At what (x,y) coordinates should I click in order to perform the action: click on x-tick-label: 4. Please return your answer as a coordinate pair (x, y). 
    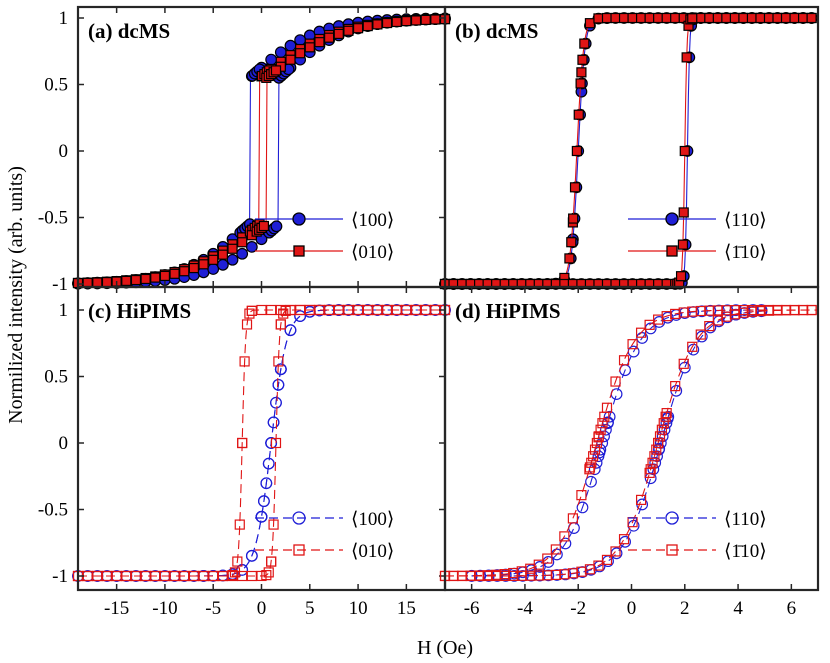
    Looking at the image, I should click on (738, 608).